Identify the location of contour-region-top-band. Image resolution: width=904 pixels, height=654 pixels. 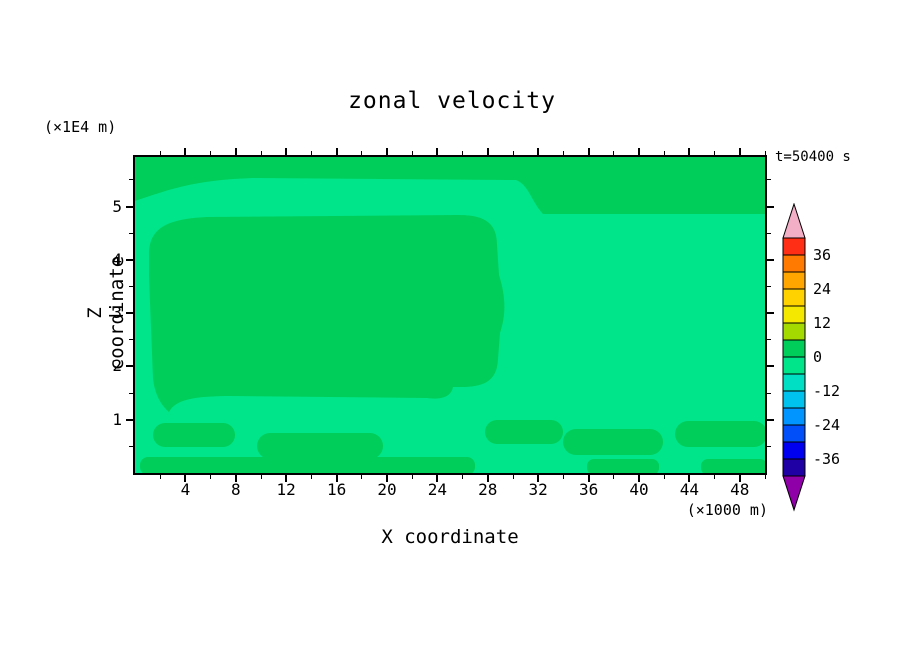
(450, 185).